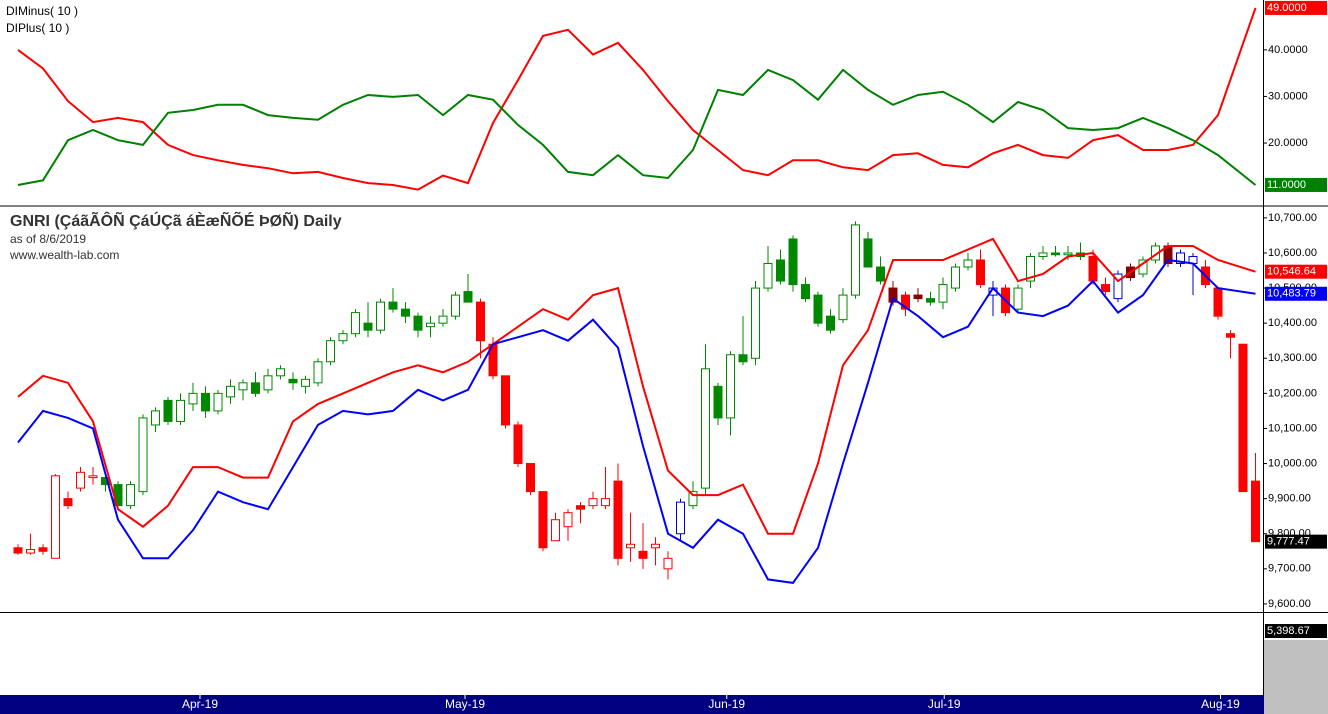  I want to click on last-value-label: 49.0000, so click(1287, 8).